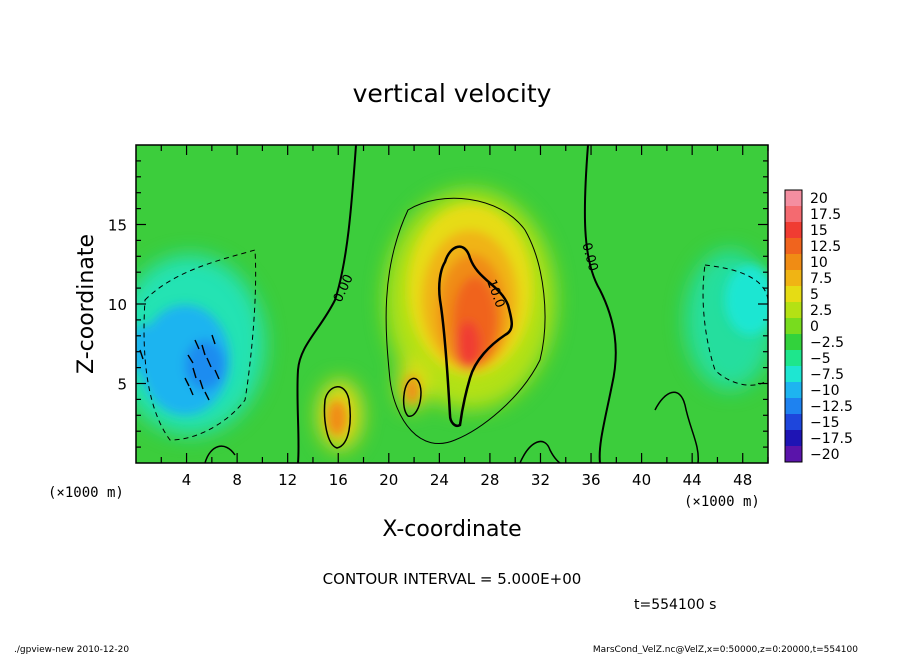 The image size is (904, 654). Describe the element at coordinates (641, 480) in the screenshot. I see `x-tick-label: 40` at that location.